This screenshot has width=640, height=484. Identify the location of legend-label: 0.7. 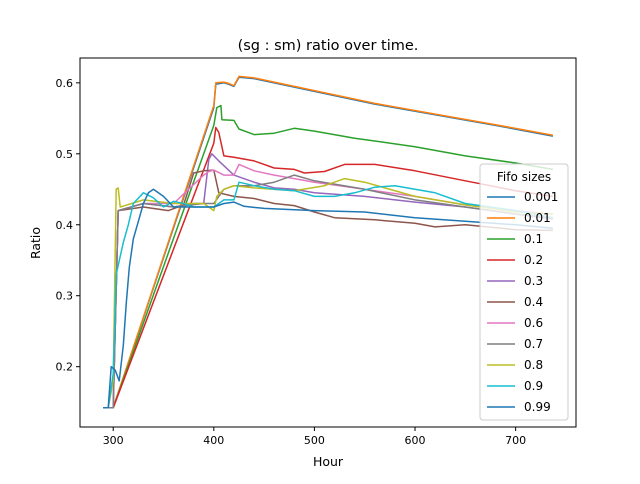
(533, 344).